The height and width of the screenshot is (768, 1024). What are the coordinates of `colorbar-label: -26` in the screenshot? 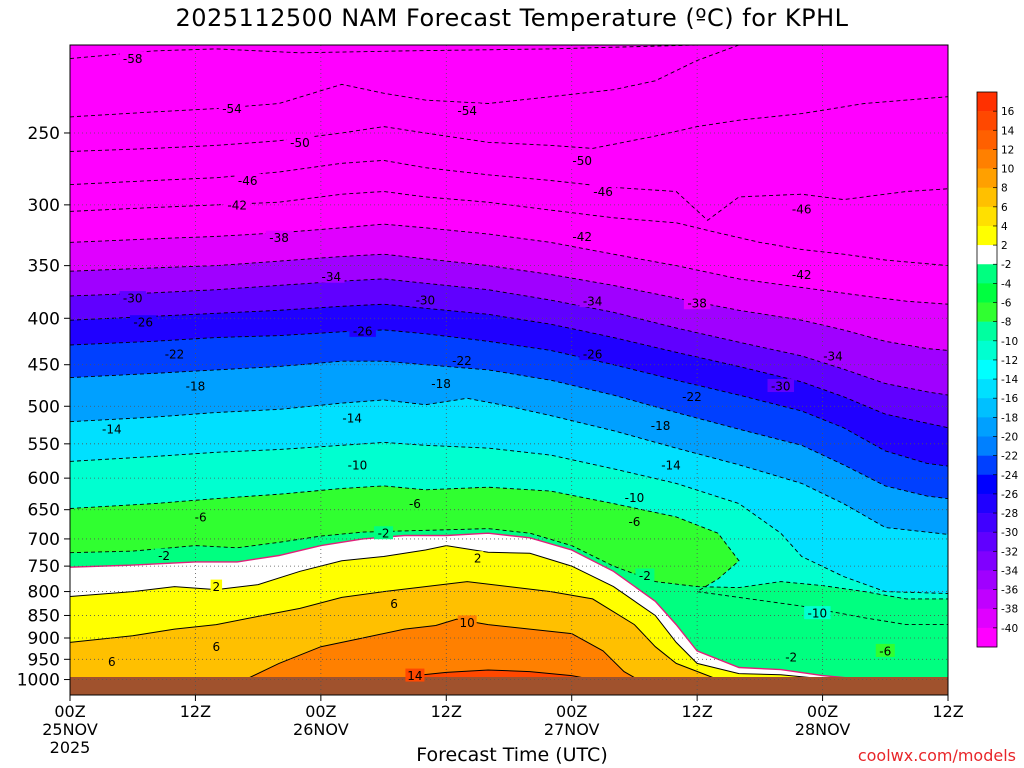 It's located at (1009, 495).